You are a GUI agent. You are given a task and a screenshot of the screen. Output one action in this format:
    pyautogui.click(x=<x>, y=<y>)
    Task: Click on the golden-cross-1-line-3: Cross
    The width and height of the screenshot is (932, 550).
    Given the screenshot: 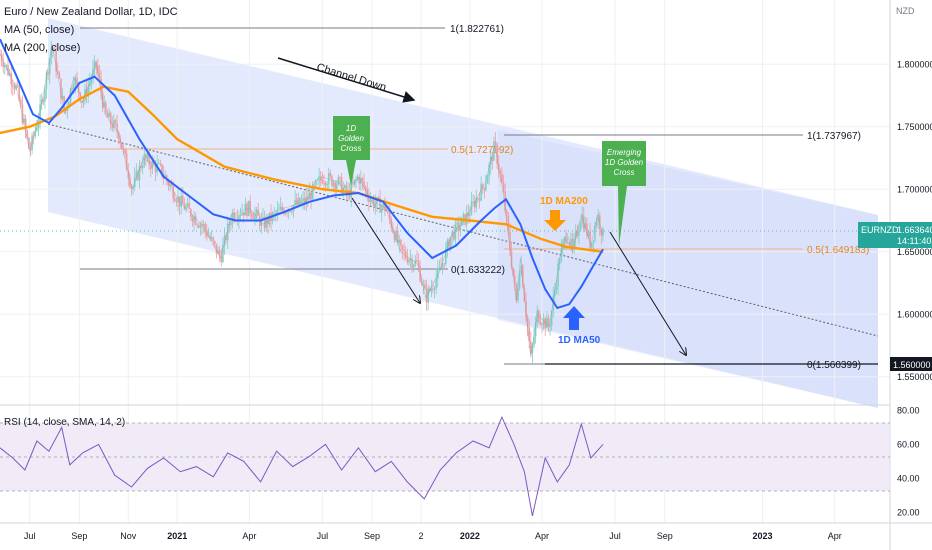 What is the action you would take?
    pyautogui.click(x=351, y=148)
    